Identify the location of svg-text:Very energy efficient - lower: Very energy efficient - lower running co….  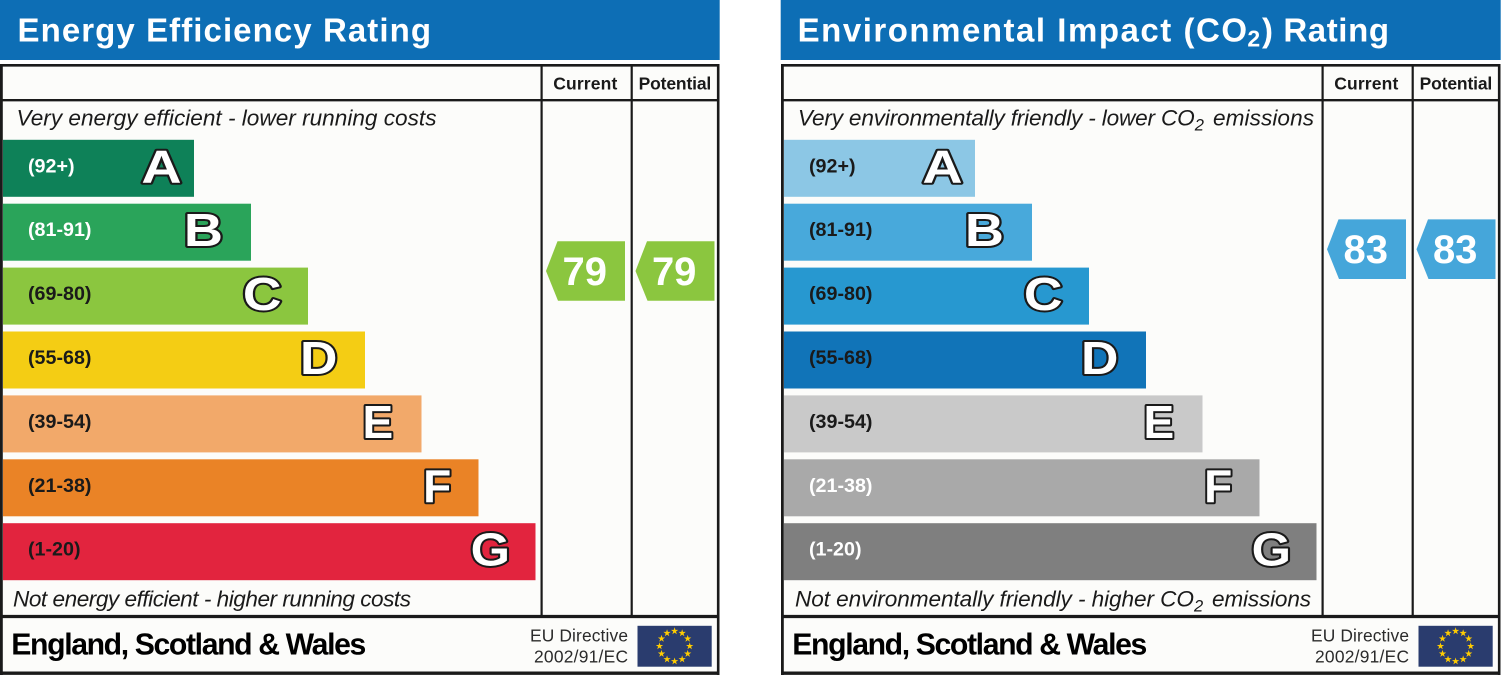
(227, 118).